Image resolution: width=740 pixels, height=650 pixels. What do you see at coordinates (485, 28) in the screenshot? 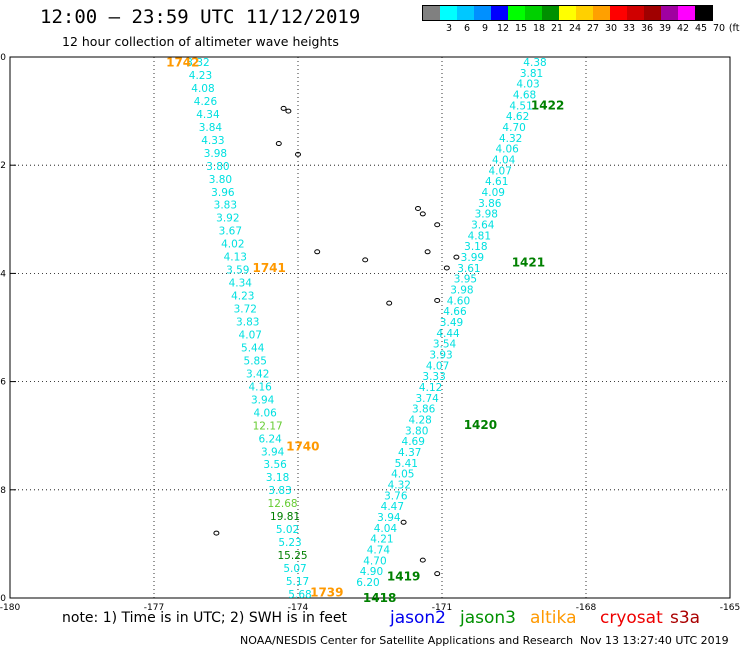
I see `legend-tick-label: 9` at bounding box center [485, 28].